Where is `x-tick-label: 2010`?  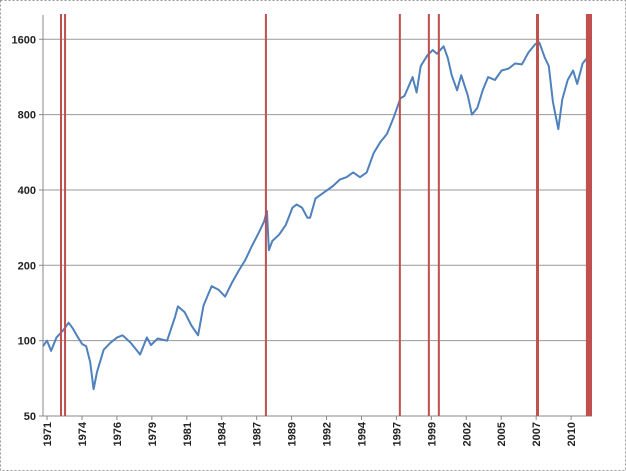 x-tick-label: 2010 is located at coordinates (572, 434).